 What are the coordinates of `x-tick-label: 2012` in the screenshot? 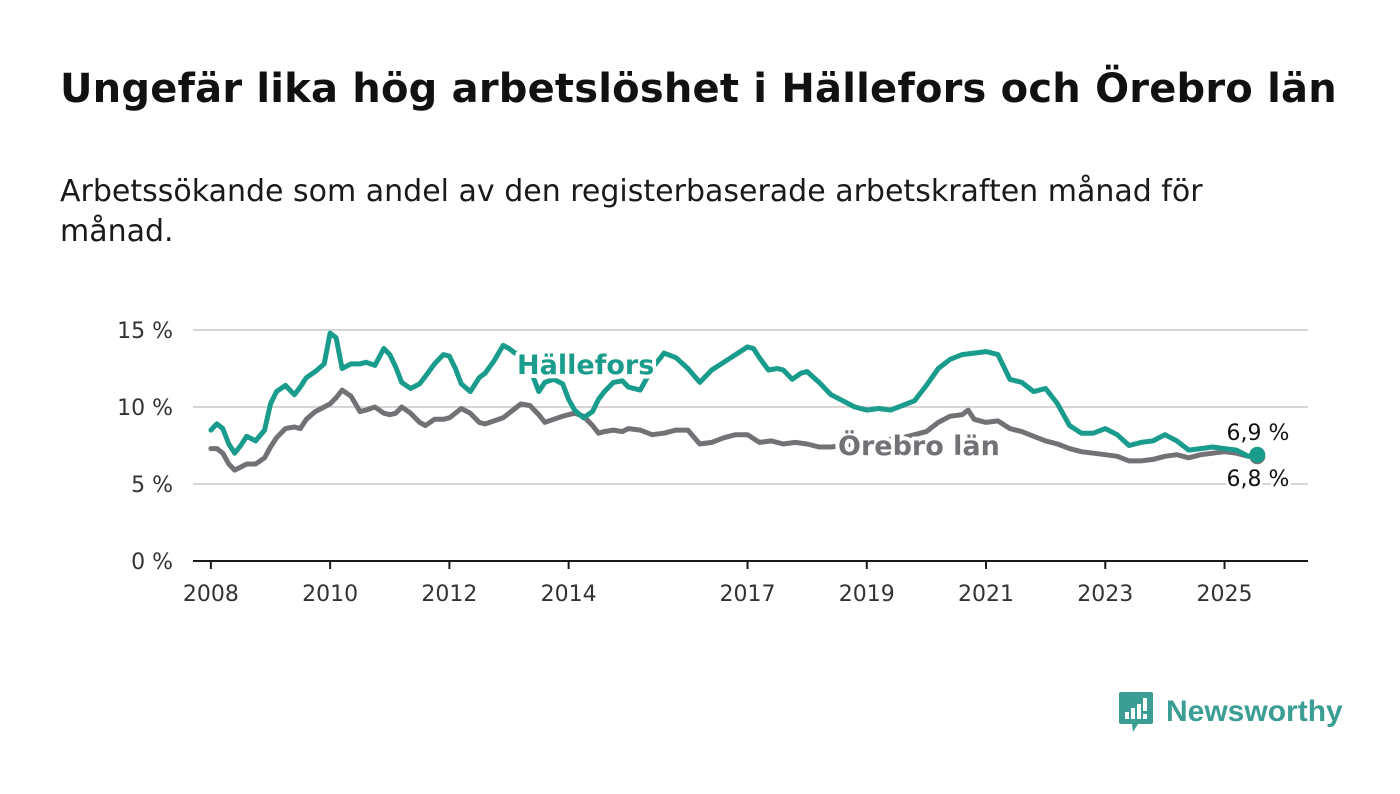 It's located at (449, 594).